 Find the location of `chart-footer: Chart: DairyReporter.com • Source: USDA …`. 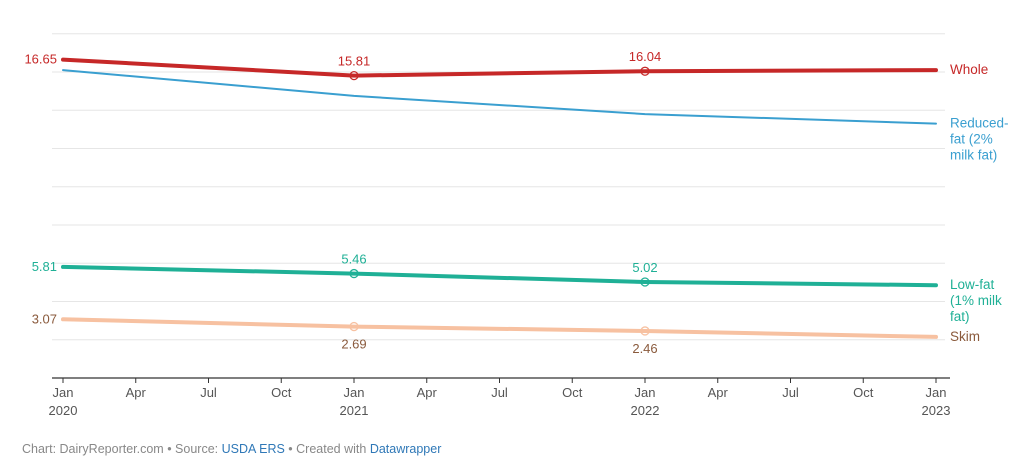

chart-footer: Chart: DairyReporter.com • Source: USDA … is located at coordinates (231, 449).